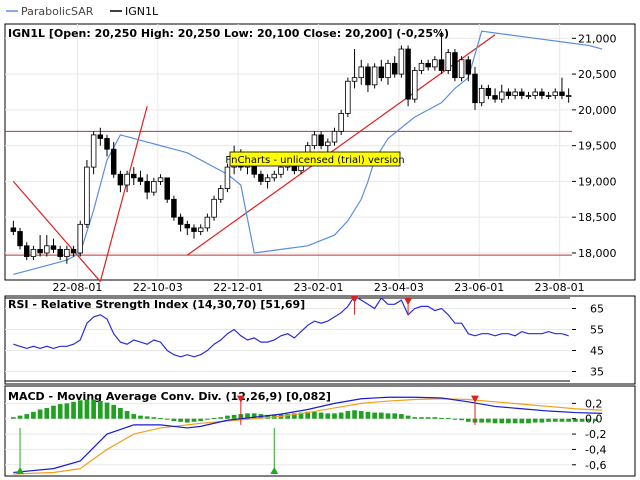 The height and width of the screenshot is (480, 640). What do you see at coordinates (595, 449) in the screenshot?
I see `macd-y-tick-label: -0,4` at bounding box center [595, 449].